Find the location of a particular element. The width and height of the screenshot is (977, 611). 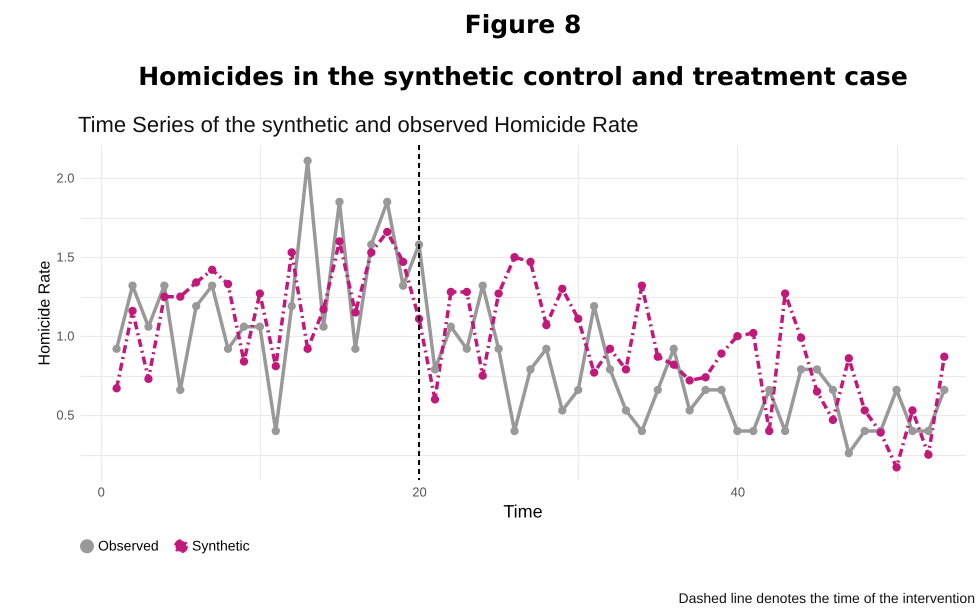

y-tick-label: 0.5 is located at coordinates (65, 415).